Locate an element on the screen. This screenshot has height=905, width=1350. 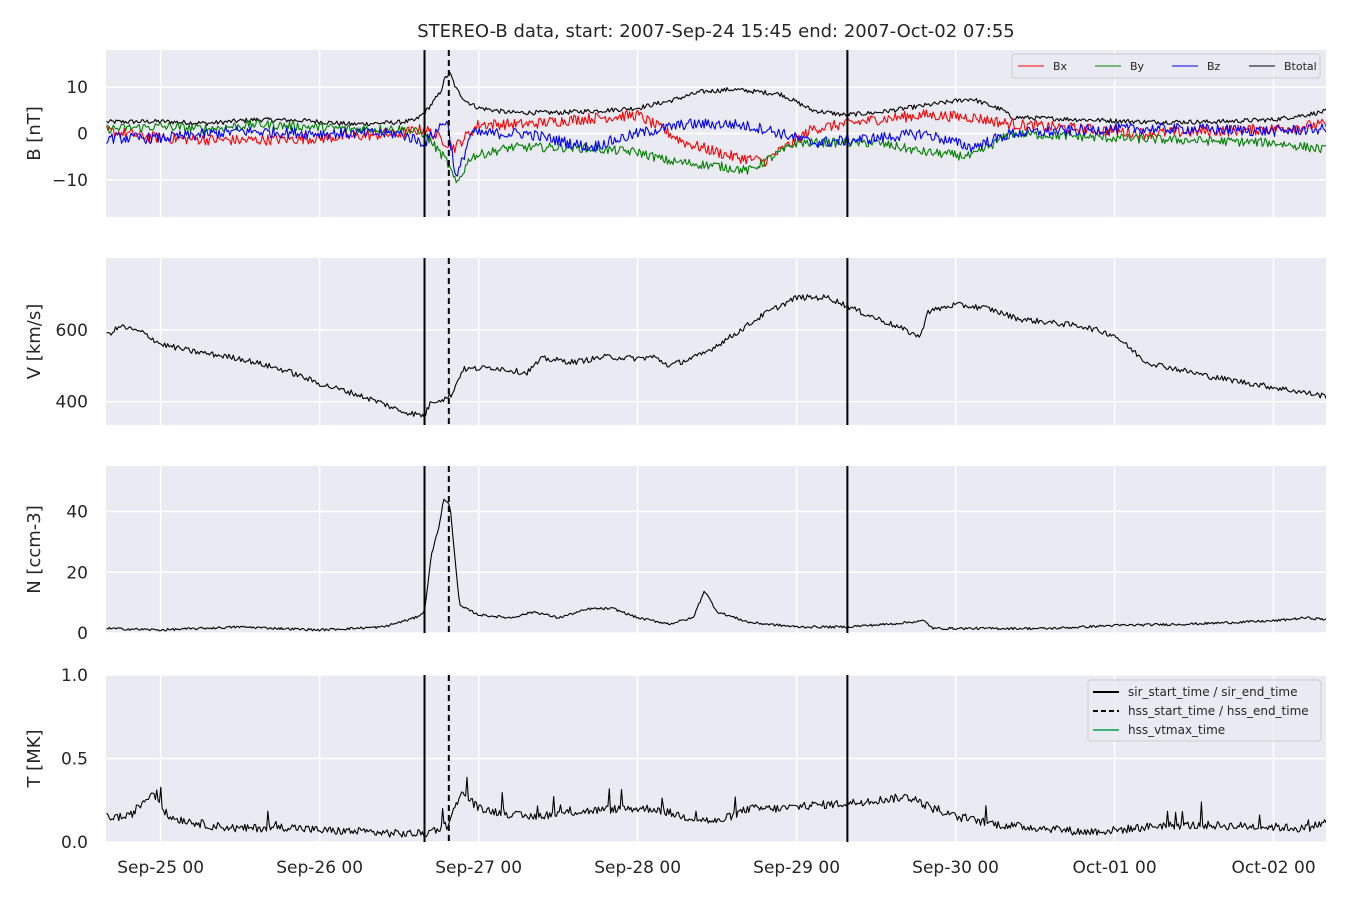
x-tick-label: Sep-26 00 is located at coordinates (319, 868).